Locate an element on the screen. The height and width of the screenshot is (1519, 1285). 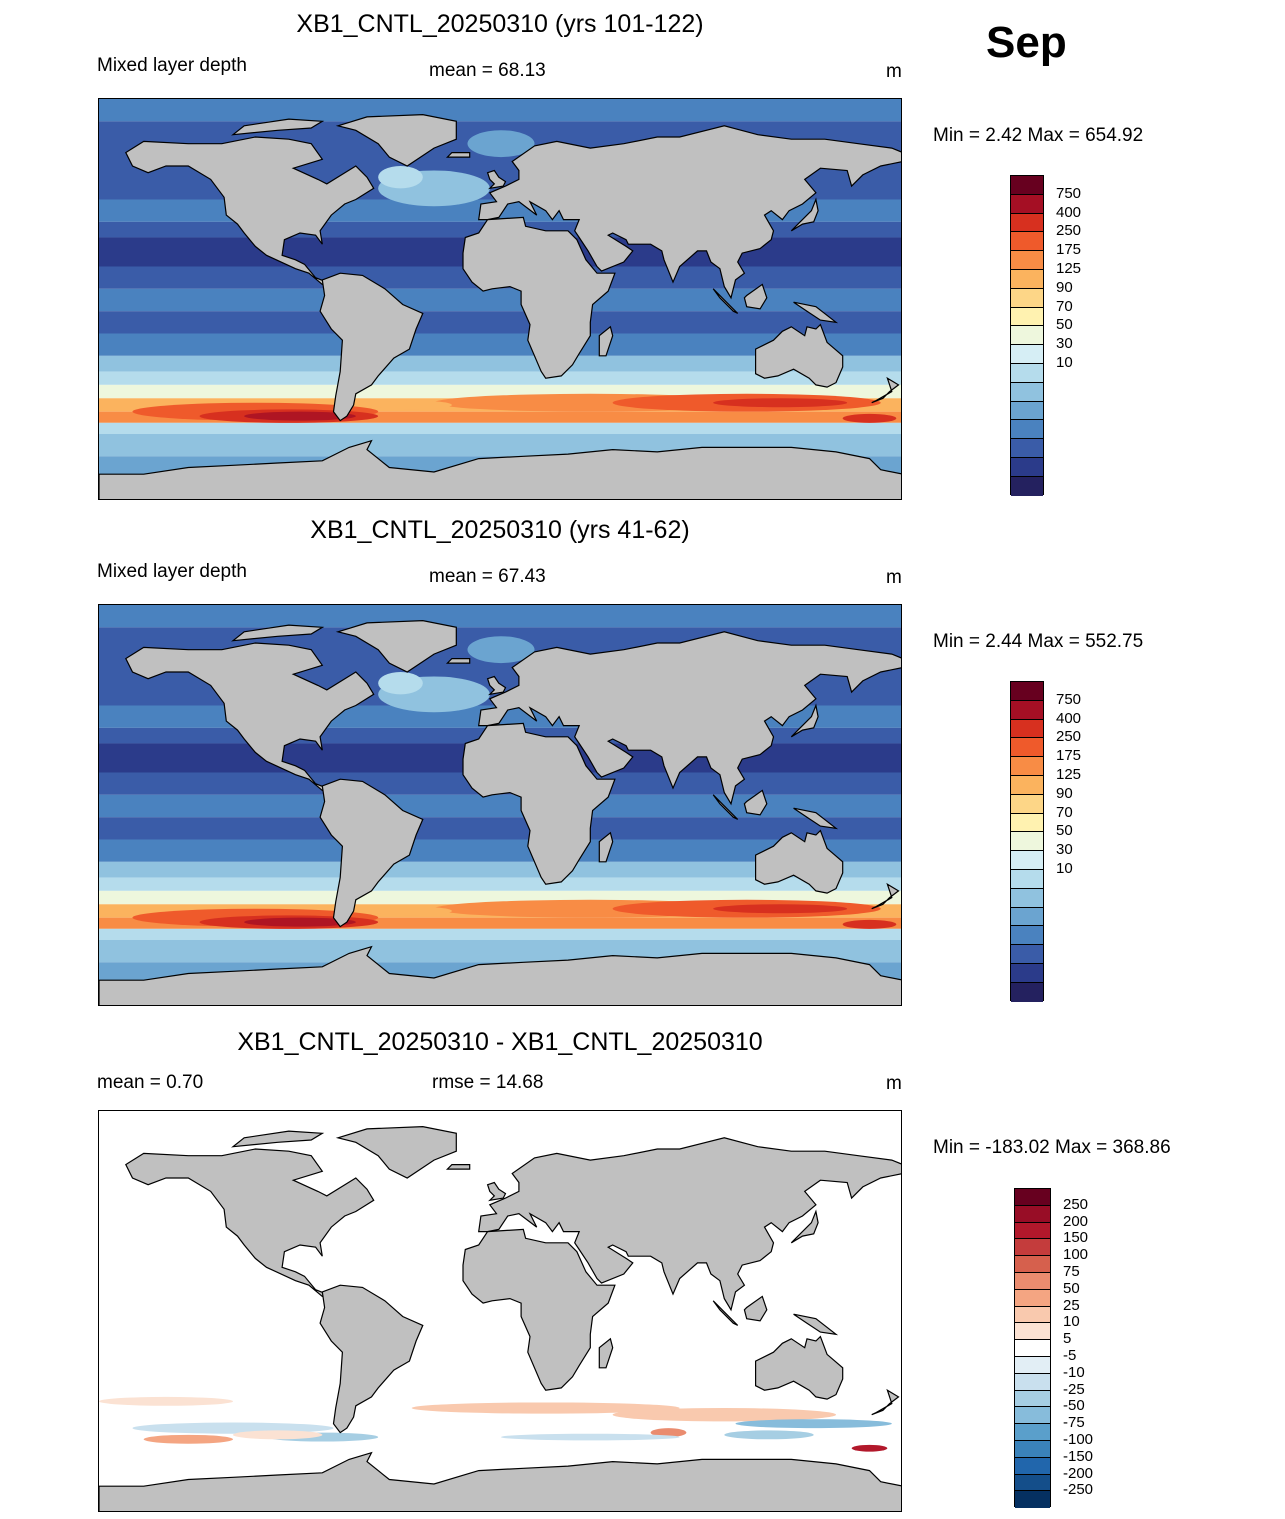
land-iceland is located at coordinates (458, 155).